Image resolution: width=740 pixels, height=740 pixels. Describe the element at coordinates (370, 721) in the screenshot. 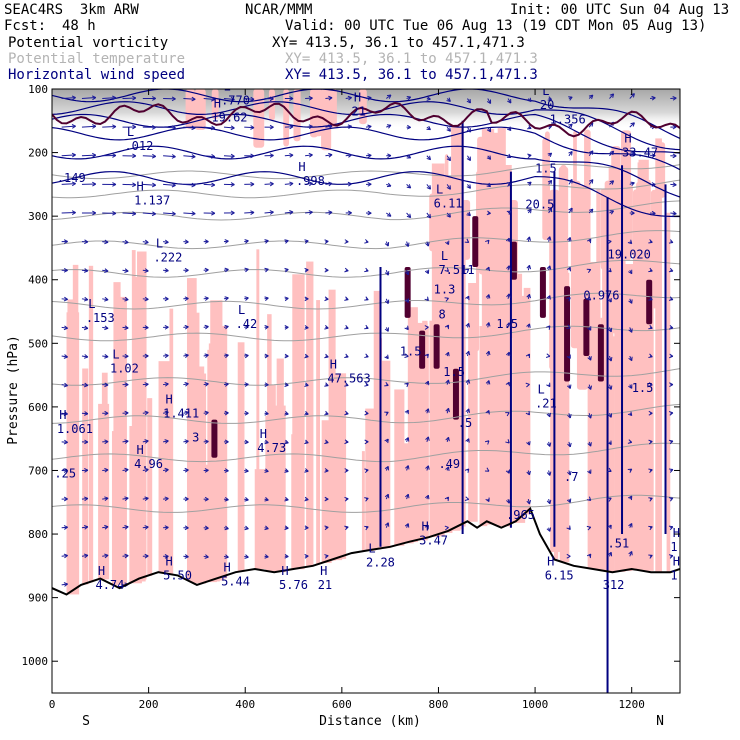

I see `x-axis-label: Distance (km)` at that location.